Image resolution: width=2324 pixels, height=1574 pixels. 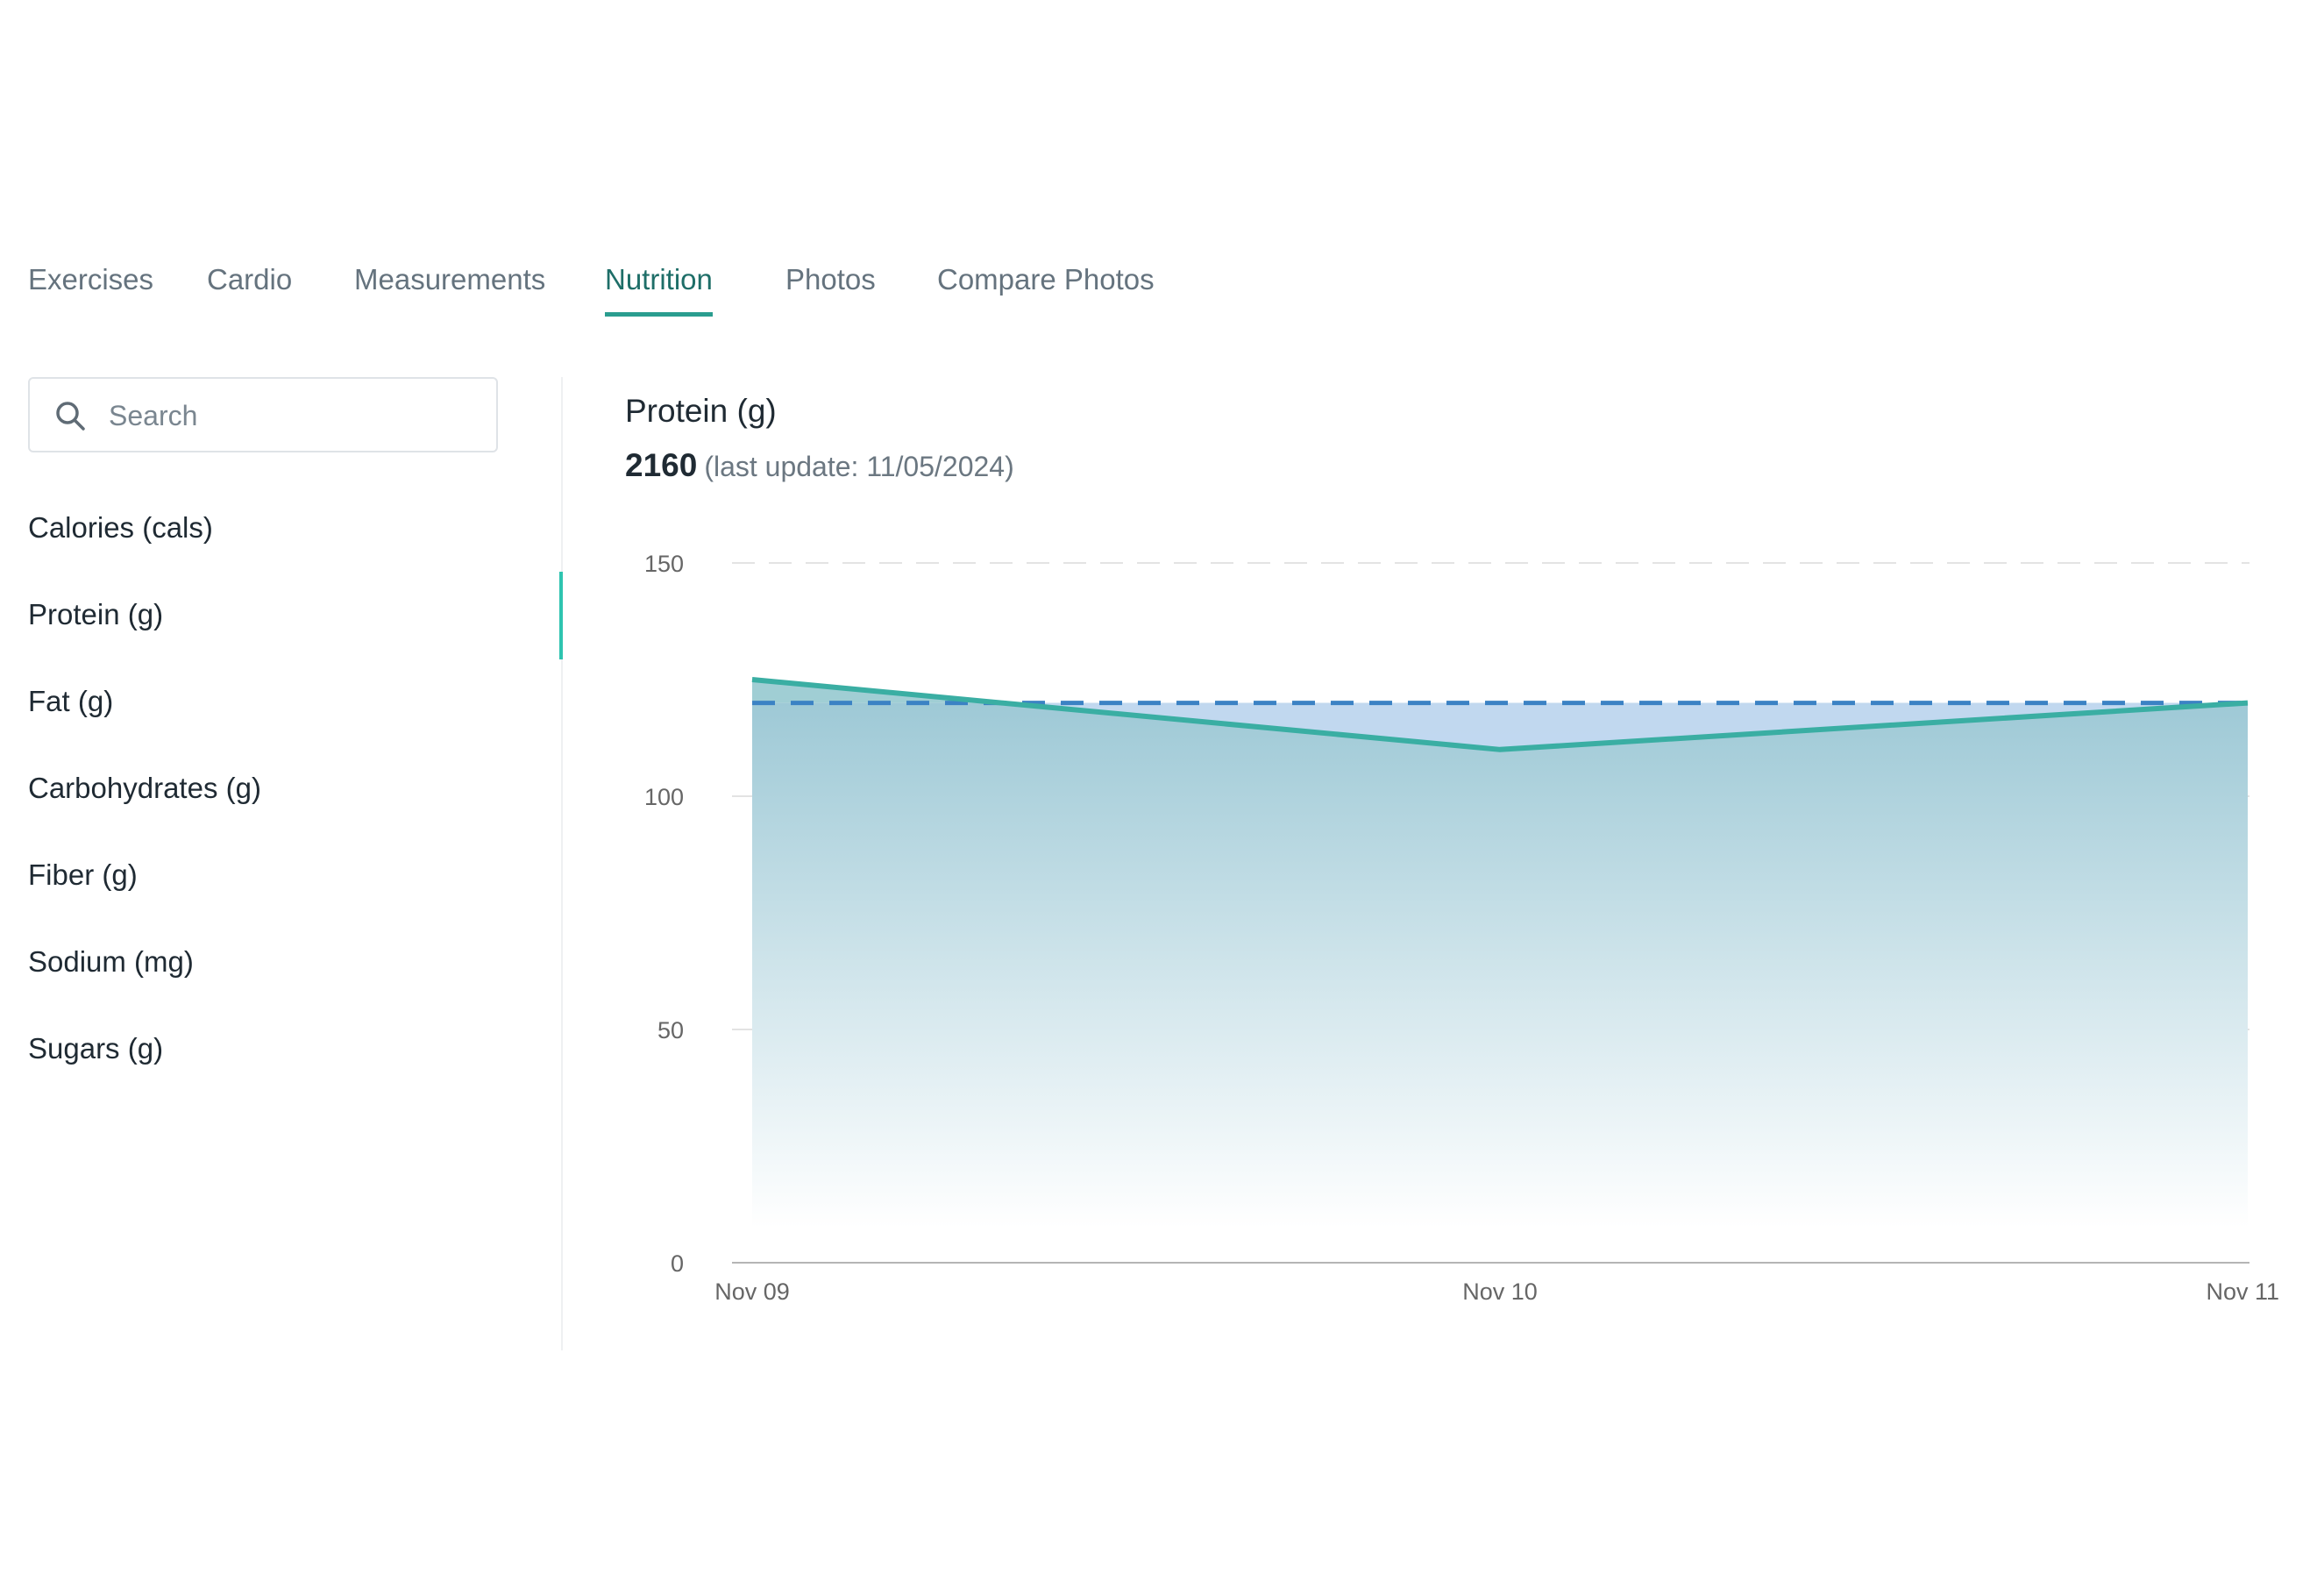 What do you see at coordinates (83, 874) in the screenshot?
I see `metric-item-fiber: Fiber (g)` at bounding box center [83, 874].